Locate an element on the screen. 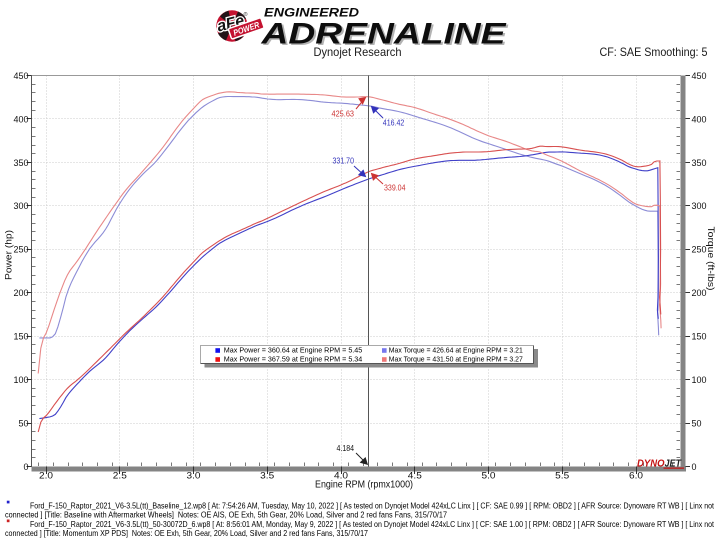 This screenshot has width=720, height=540. svg-text: 425.63 is located at coordinates (343, 113).